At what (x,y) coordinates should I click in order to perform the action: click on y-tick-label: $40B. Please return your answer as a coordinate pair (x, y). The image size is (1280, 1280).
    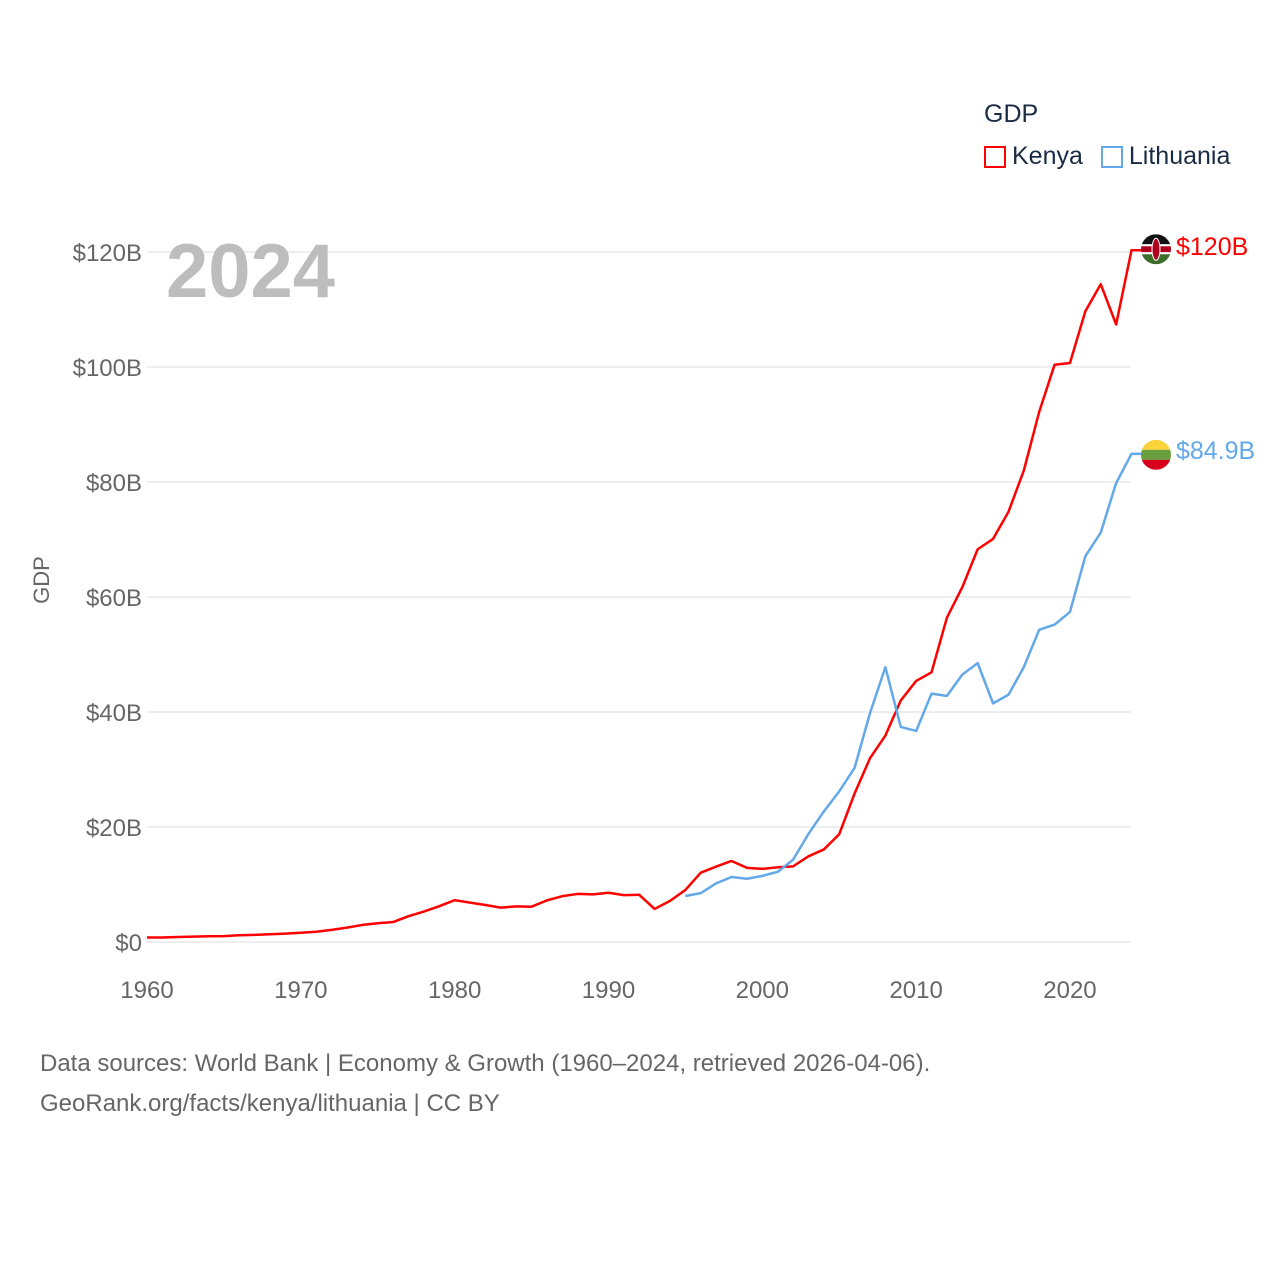
    Looking at the image, I should click on (114, 713).